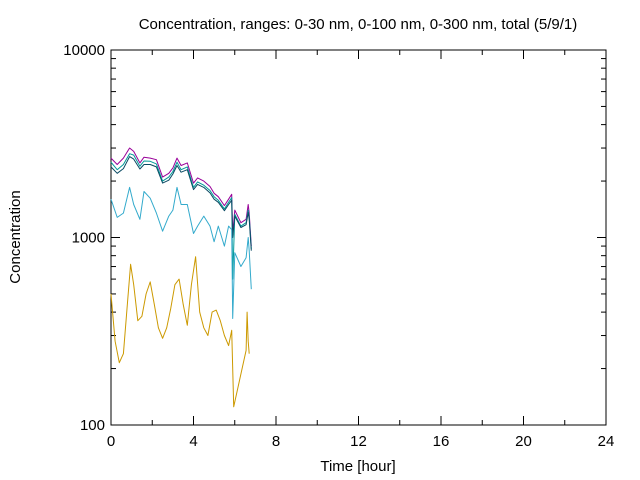 The height and width of the screenshot is (480, 640). I want to click on series-layer, so click(181, 277).